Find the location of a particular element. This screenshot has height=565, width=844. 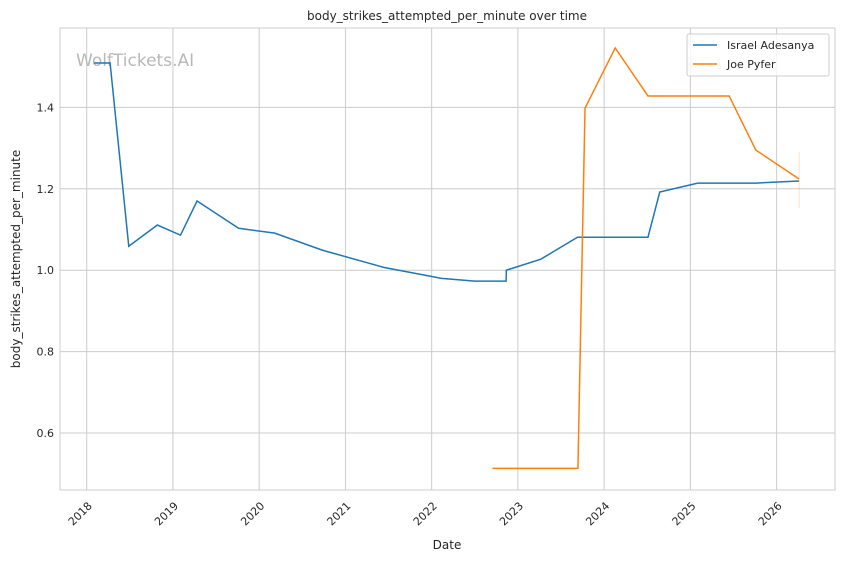

x-tick-label: 2018 is located at coordinates (80, 513).